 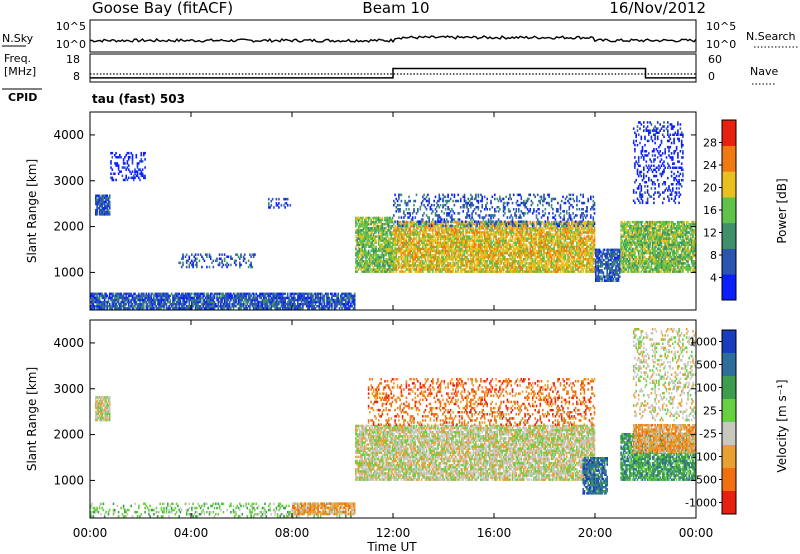 I want to click on noise-panel: N.Sky 10^5 10^0 10^5 10^0 N.Search, so click(x=400, y=36).